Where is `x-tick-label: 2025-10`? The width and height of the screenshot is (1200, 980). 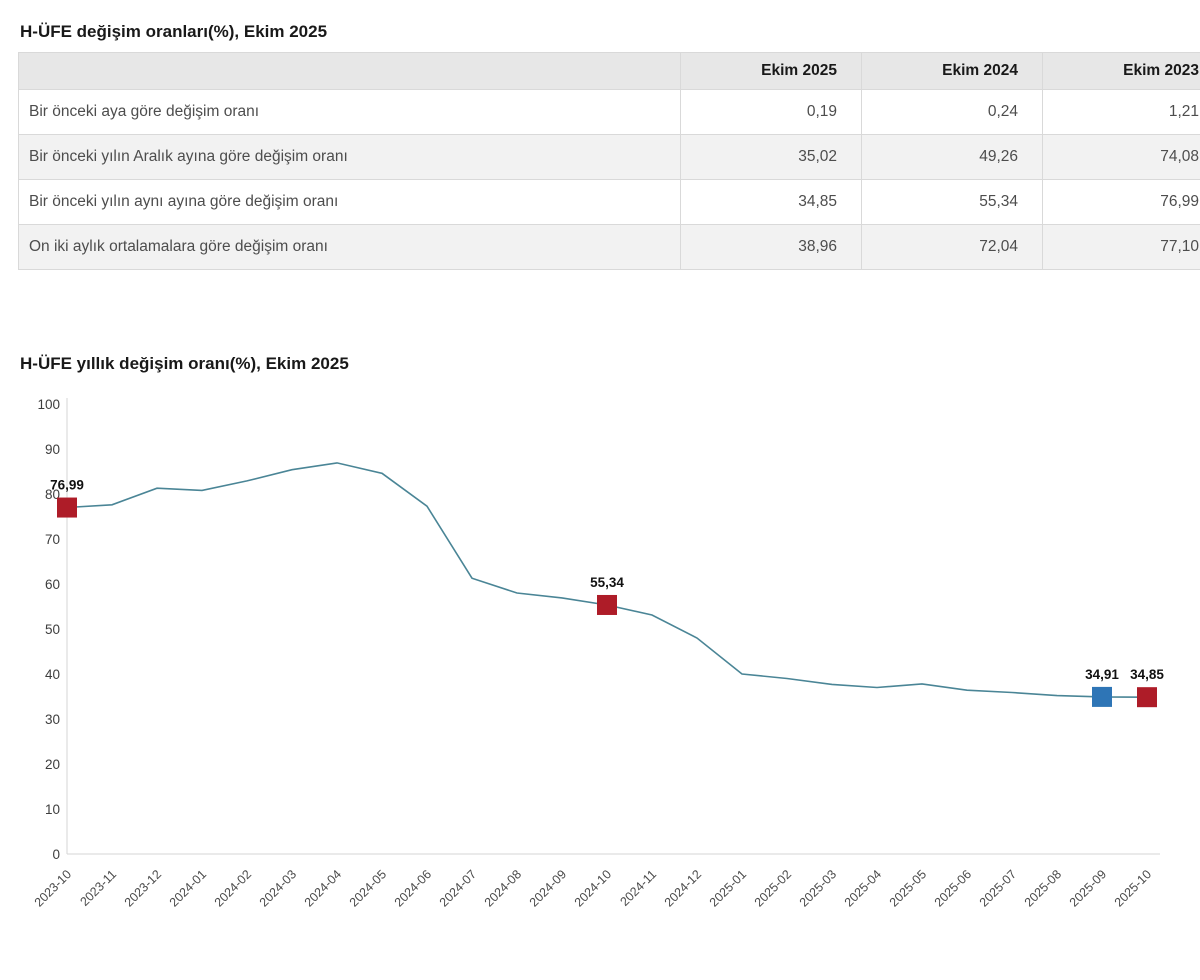 x-tick-label: 2025-10 is located at coordinates (1133, 888).